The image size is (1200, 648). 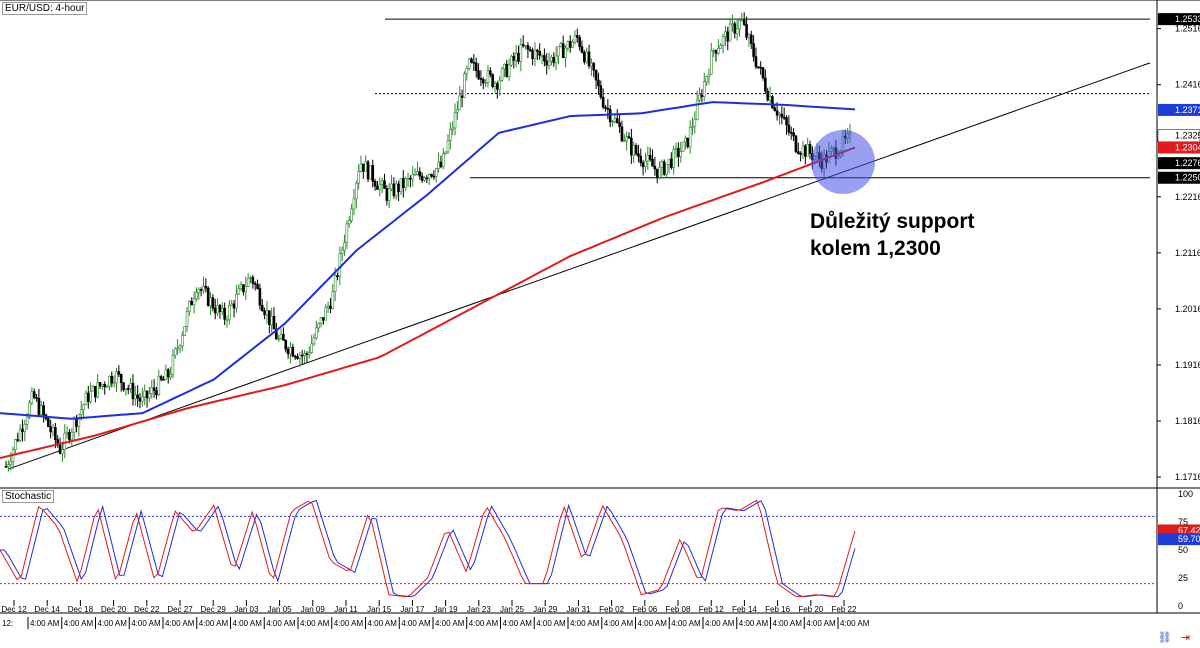 What do you see at coordinates (844, 609) in the screenshot?
I see `date-label: Feb 22` at bounding box center [844, 609].